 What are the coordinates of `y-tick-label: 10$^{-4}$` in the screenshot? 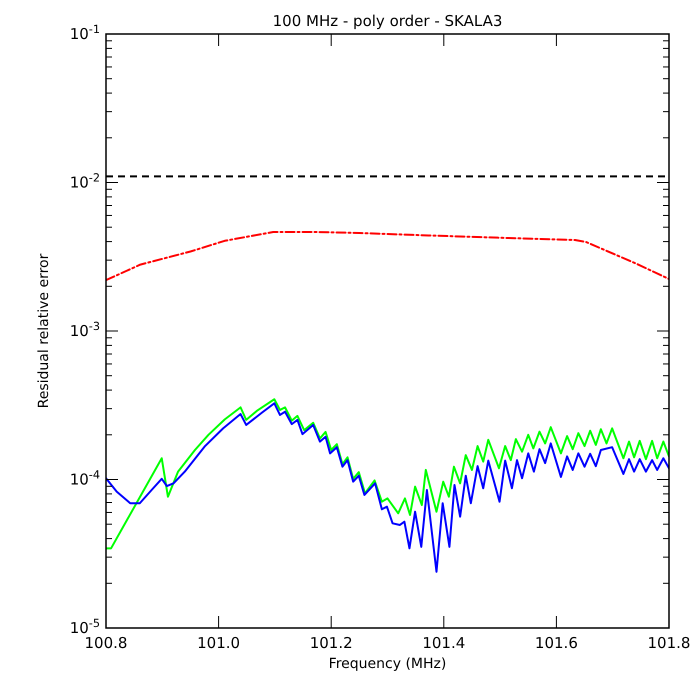 It's located at (85, 478).